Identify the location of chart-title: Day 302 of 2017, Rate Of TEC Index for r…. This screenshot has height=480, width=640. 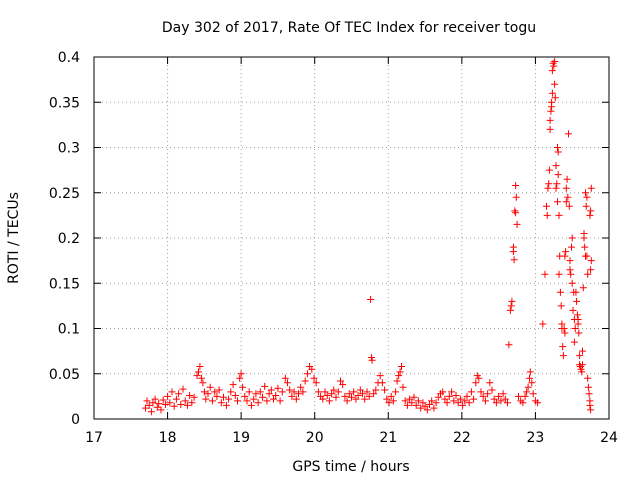
(349, 28).